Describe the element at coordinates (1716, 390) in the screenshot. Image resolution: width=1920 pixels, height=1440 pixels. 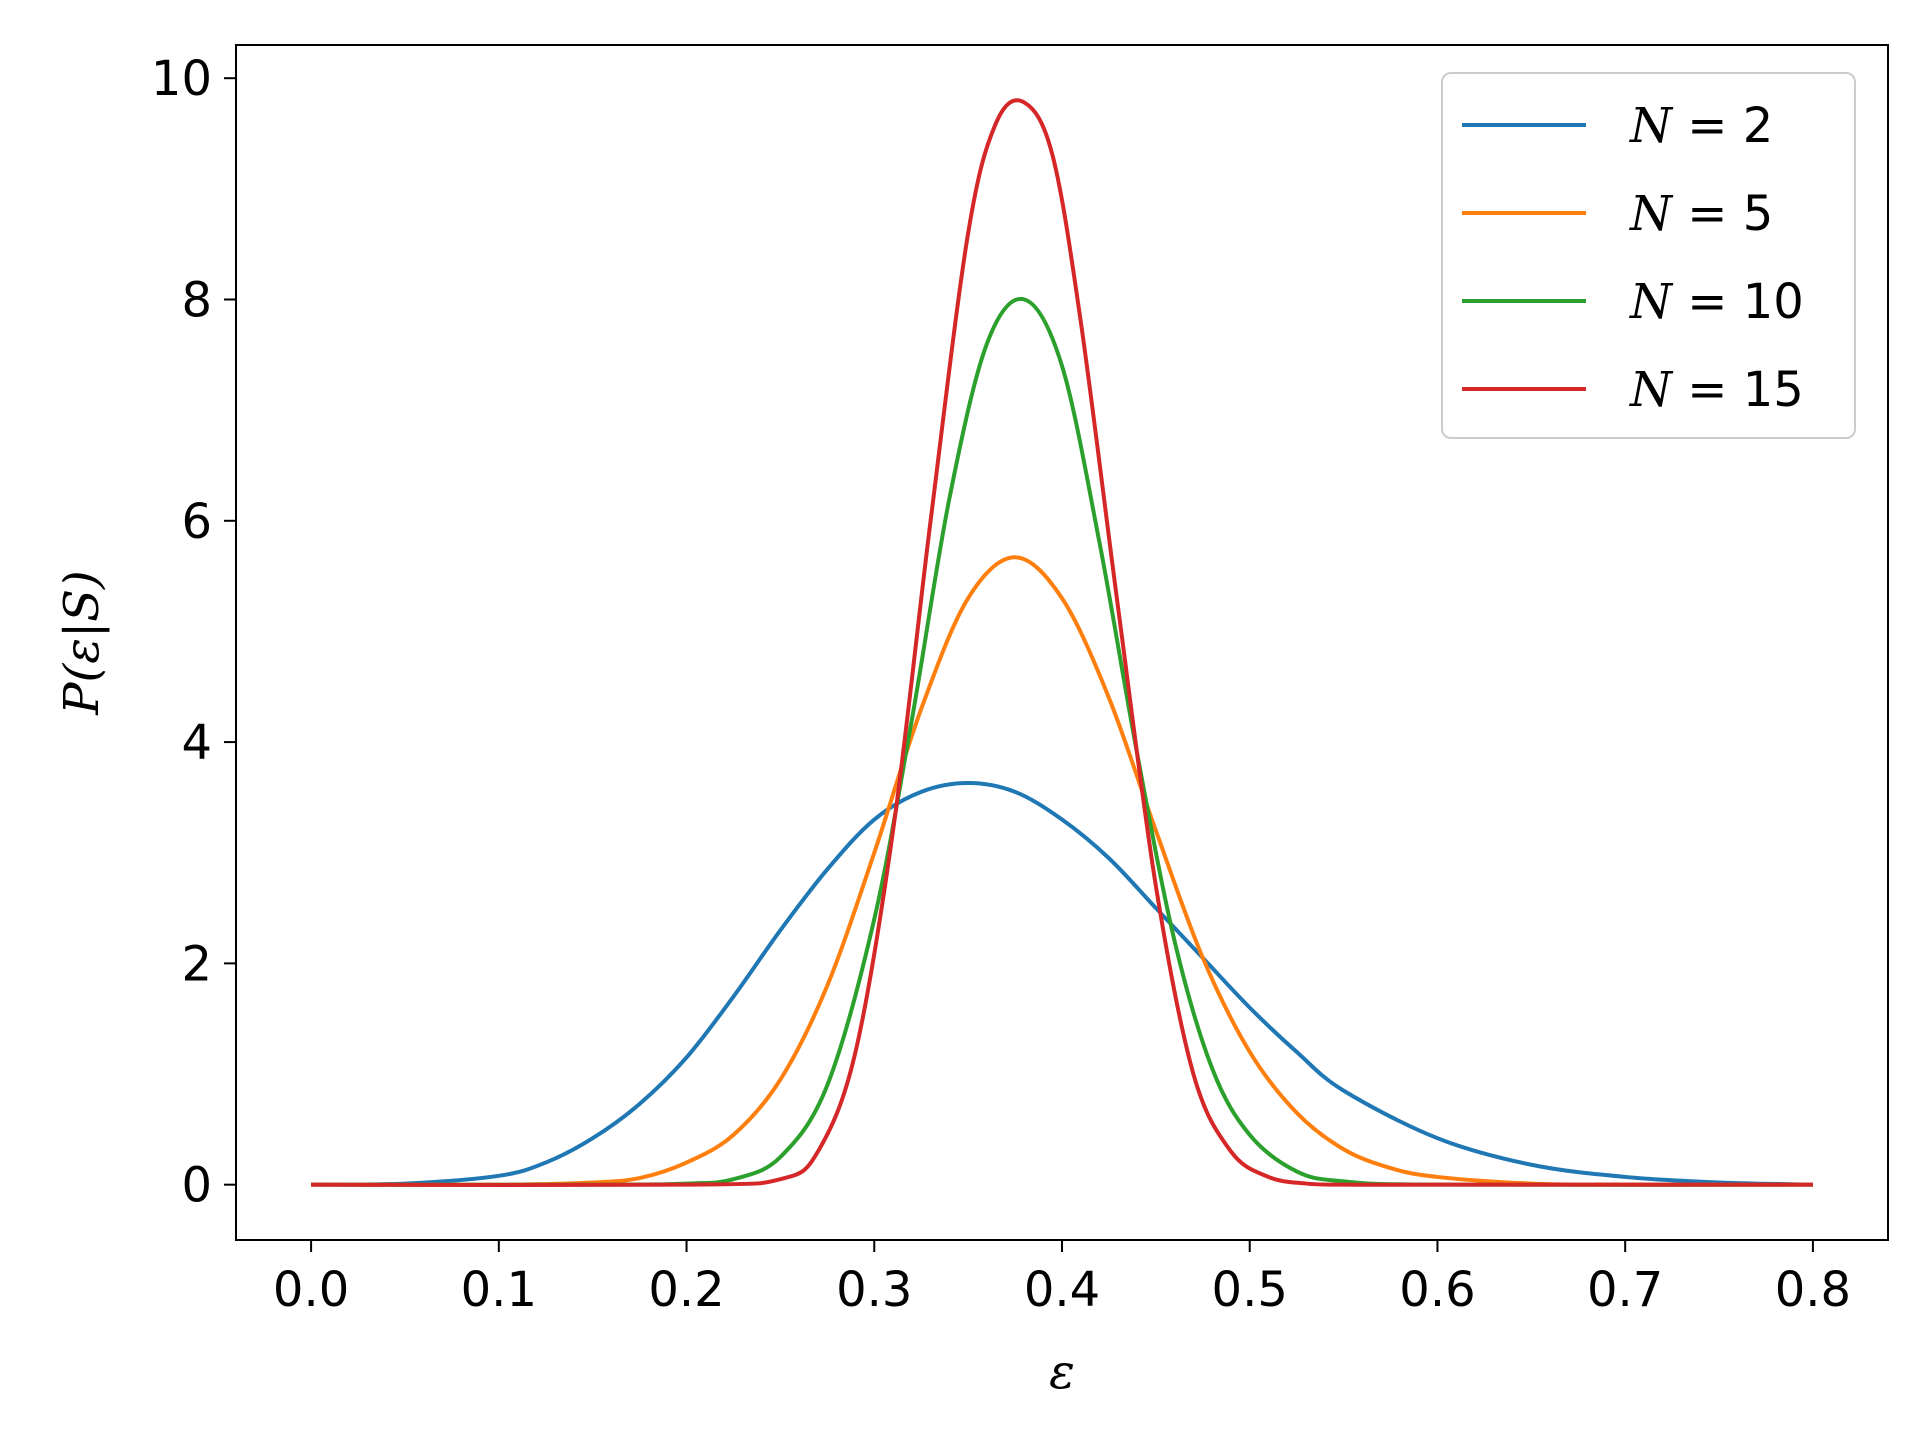
I see `legend-label-4: N = 15` at that location.